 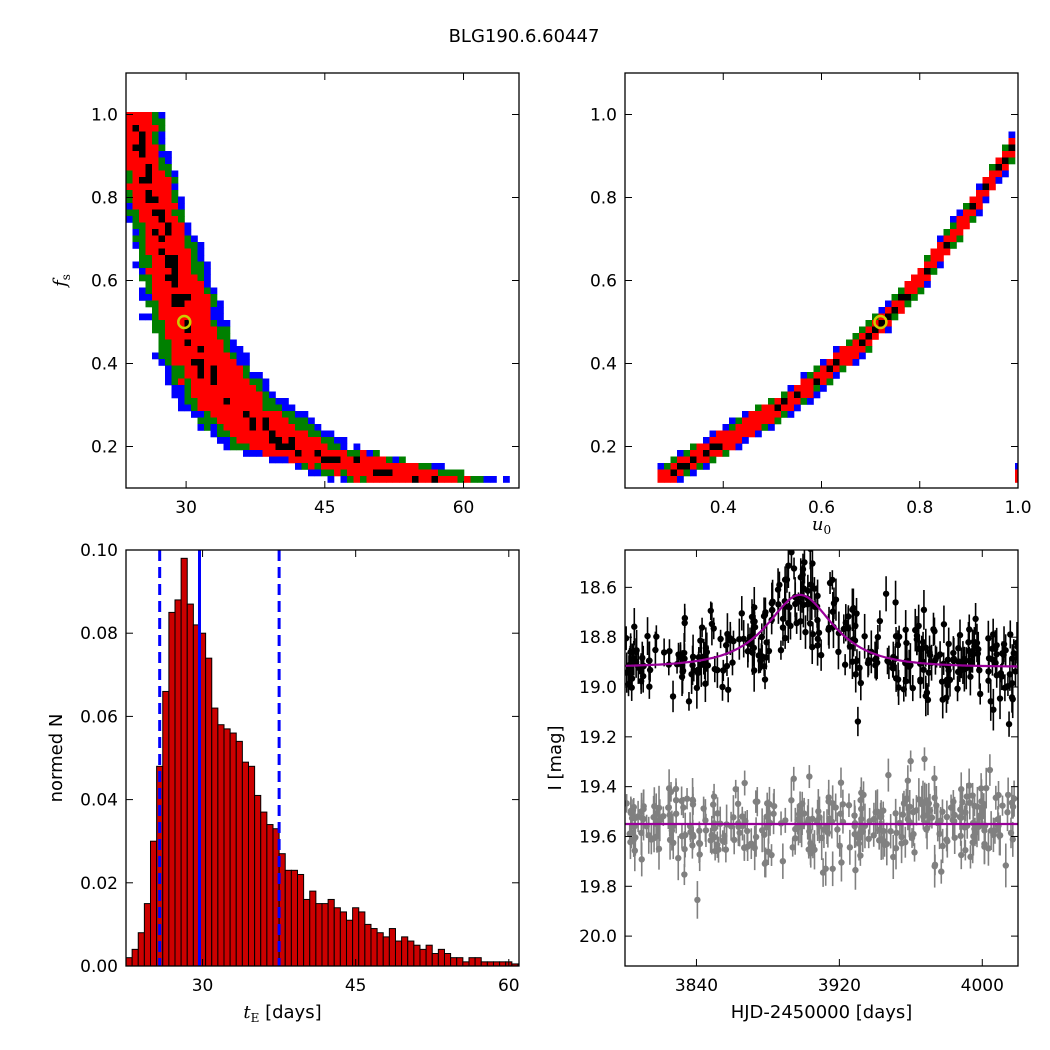 I want to click on y-tick-label: 0.2, so click(x=104, y=448).